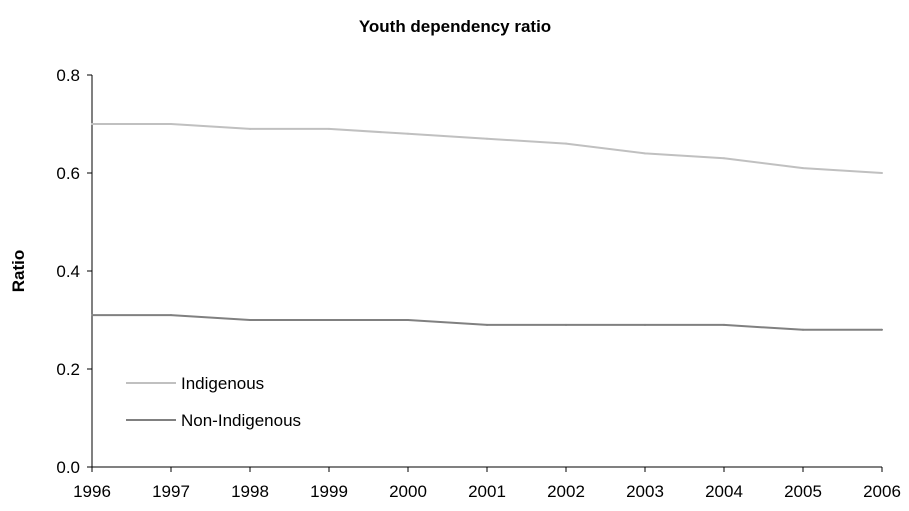 This screenshot has height=511, width=909. What do you see at coordinates (250, 491) in the screenshot?
I see `x-tick-label: 1998` at bounding box center [250, 491].